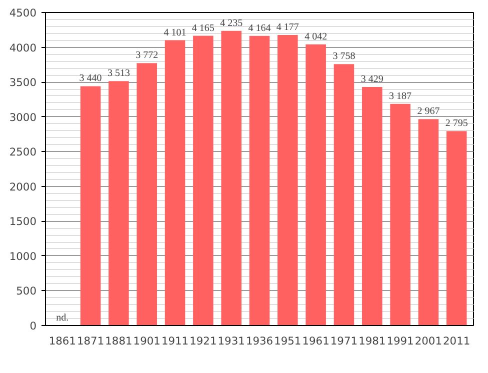 The image size is (488, 373). Describe the element at coordinates (400, 341) in the screenshot. I see `x-tick-label: 1991` at that location.